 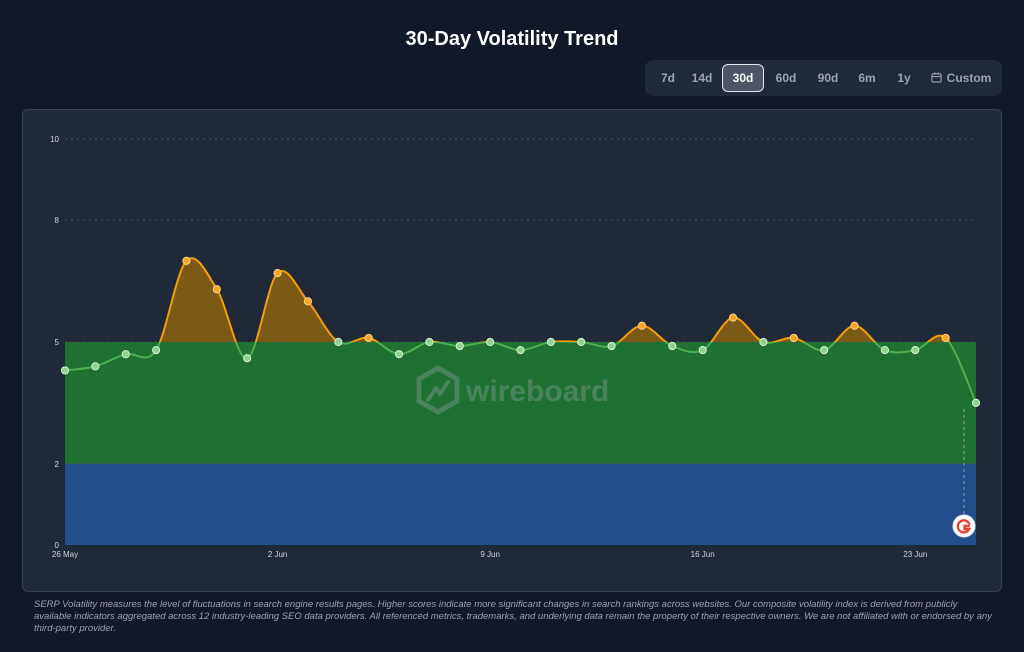 I want to click on x-tick-label: 23 Jun, so click(x=915, y=554).